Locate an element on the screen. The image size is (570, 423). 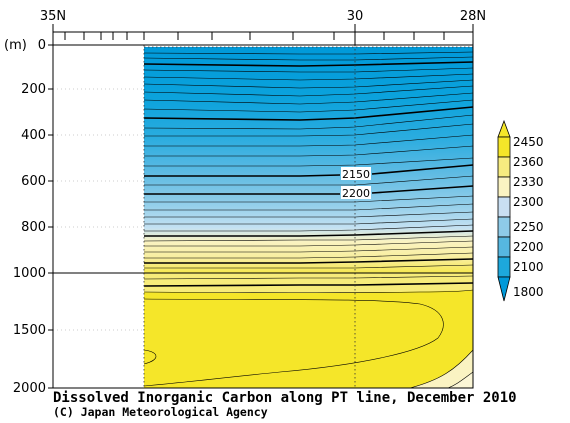
colorbar-arrow-top is located at coordinates (504, 128).